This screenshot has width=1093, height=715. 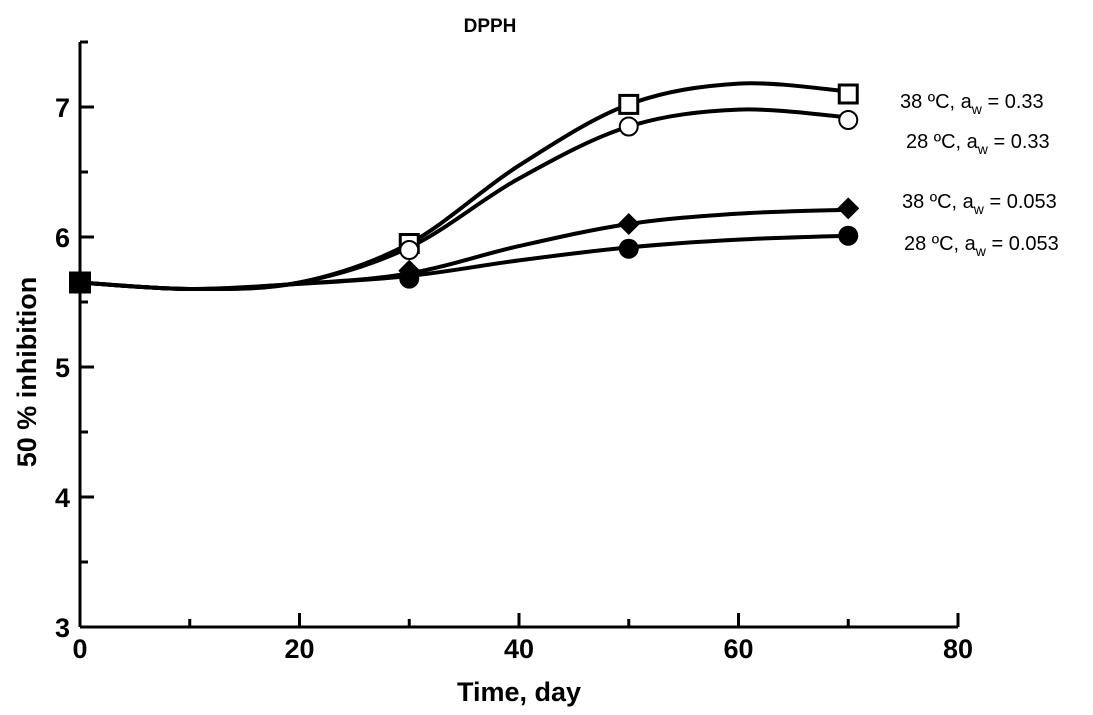 I want to click on y-tick-label: 7, so click(x=62, y=108).